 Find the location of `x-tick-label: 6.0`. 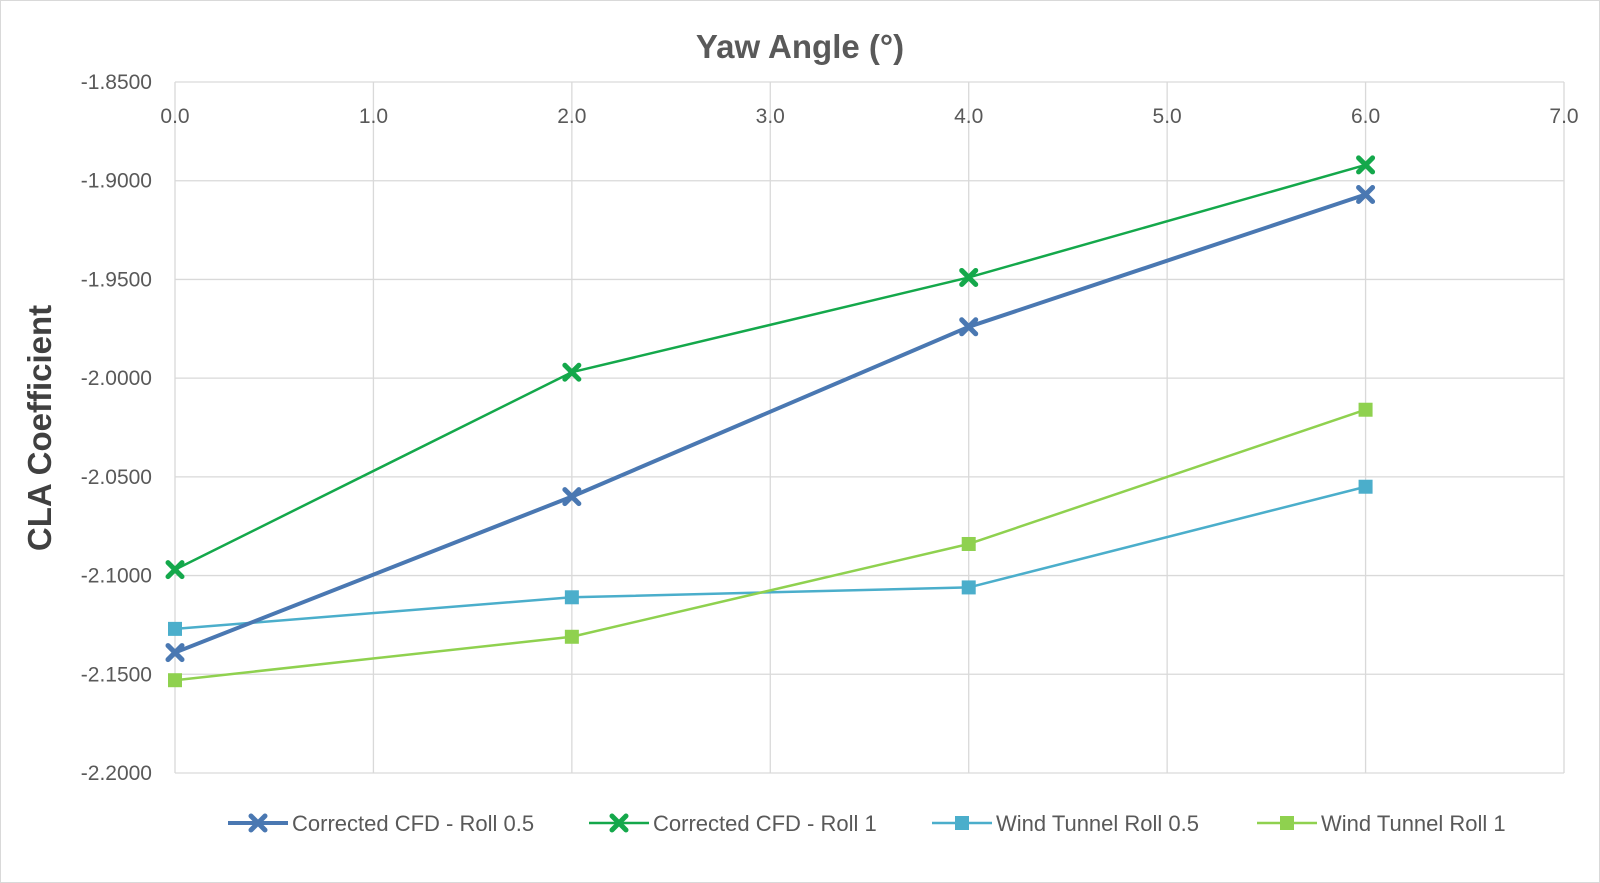

x-tick-label: 6.0 is located at coordinates (1365, 116).